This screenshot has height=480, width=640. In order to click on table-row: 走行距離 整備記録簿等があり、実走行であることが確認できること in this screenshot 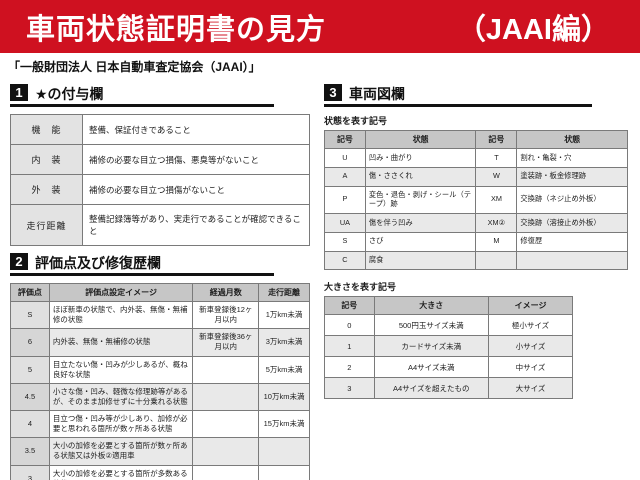, I will do `click(160, 225)`.